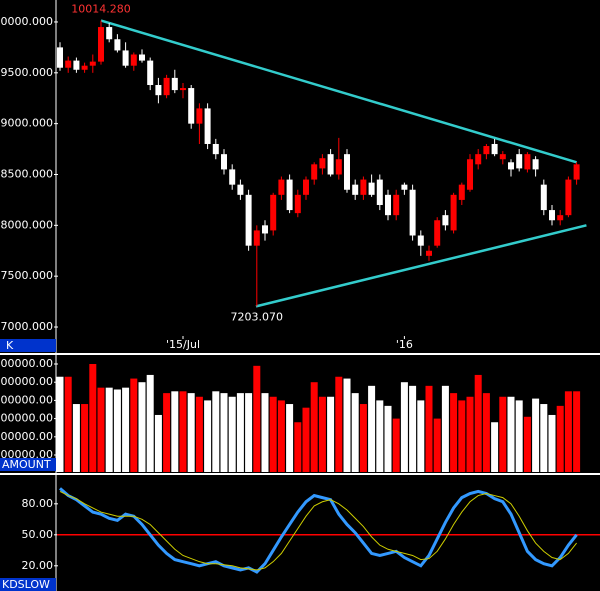 This screenshot has width=600, height=591. Describe the element at coordinates (318, 530) in the screenshot. I see `kd-line` at that location.